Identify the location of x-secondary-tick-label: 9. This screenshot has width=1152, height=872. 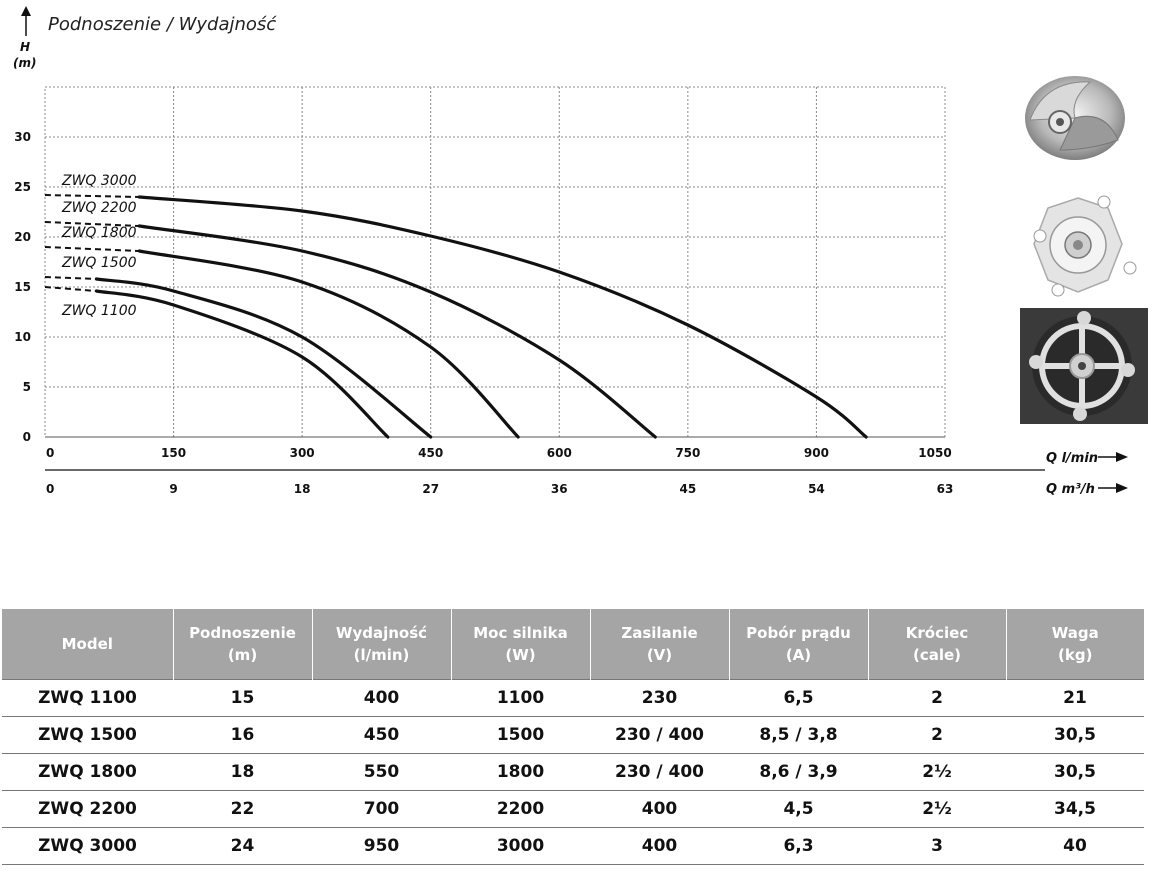
(173, 489).